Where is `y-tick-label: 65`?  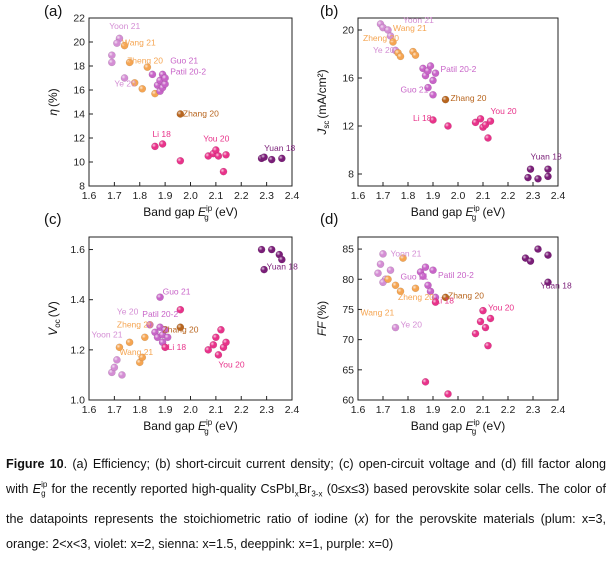
y-tick-label: 65 is located at coordinates (348, 370).